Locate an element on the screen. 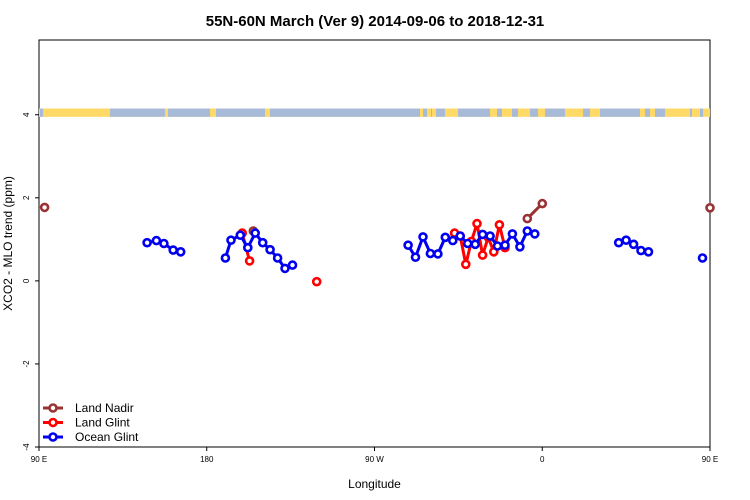 The image size is (750, 500). map-band is located at coordinates (374, 112).